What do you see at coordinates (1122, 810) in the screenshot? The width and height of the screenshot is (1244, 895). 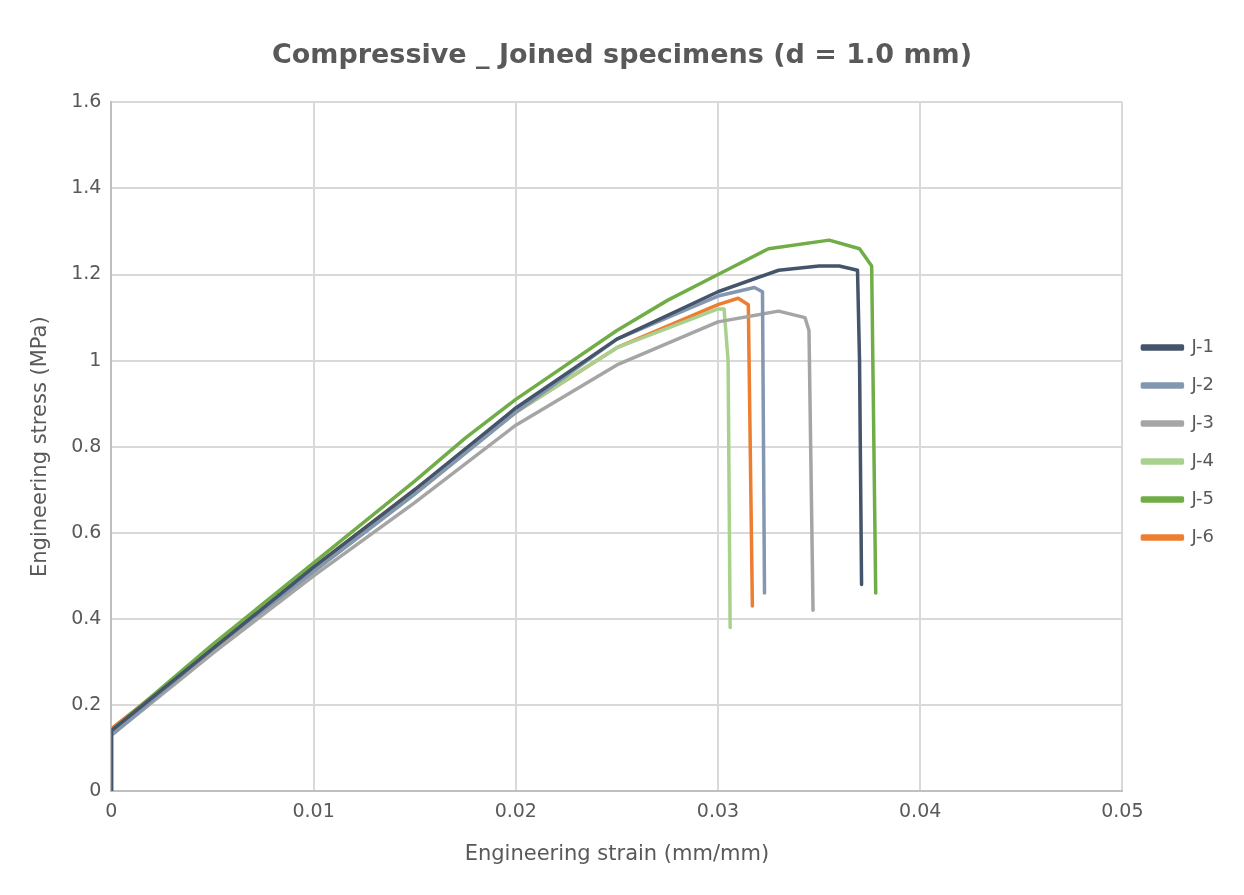 I see `x-tick-label: 0.05` at bounding box center [1122, 810].